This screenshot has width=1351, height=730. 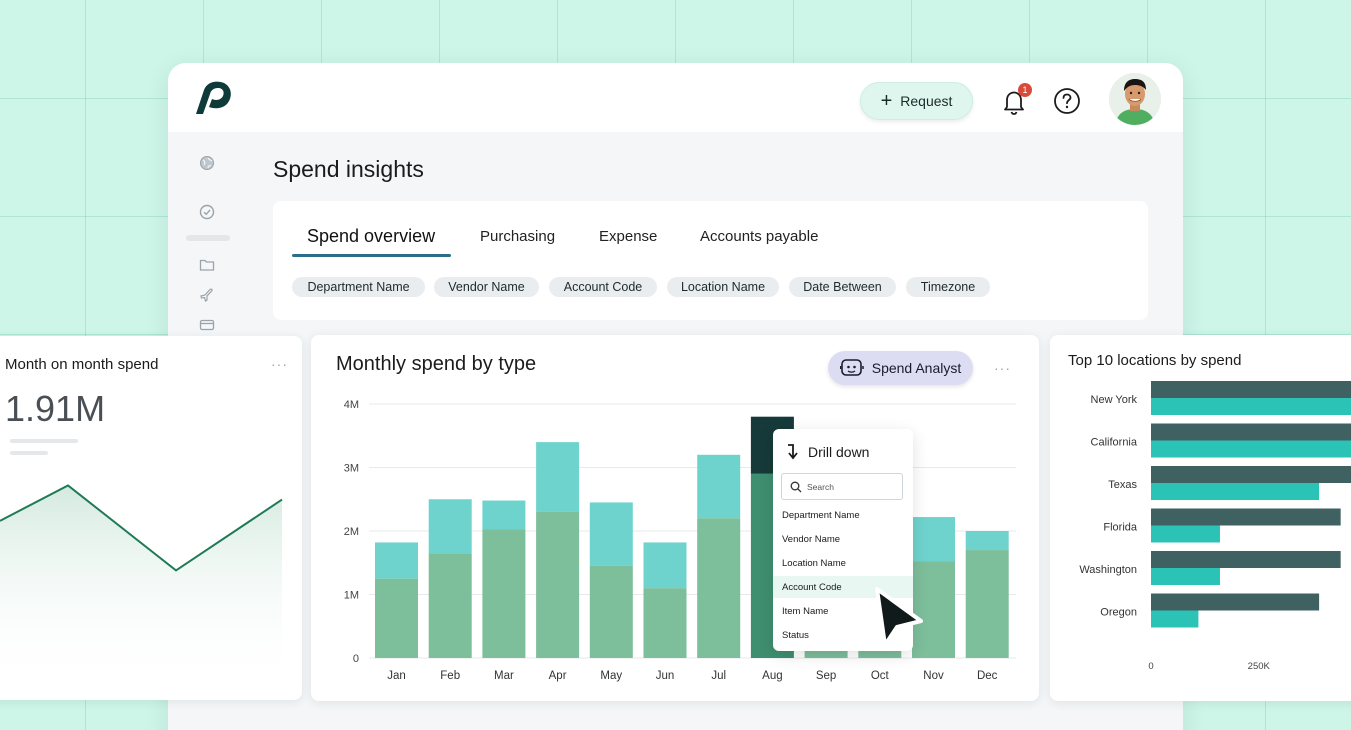 I want to click on month-on-month-card: Month on month spend ··· 1.91M, so click(x=151, y=518).